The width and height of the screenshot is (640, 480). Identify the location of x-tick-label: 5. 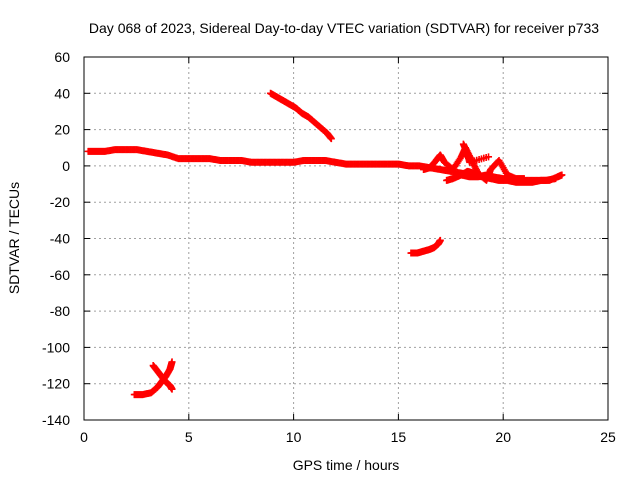
(189, 437).